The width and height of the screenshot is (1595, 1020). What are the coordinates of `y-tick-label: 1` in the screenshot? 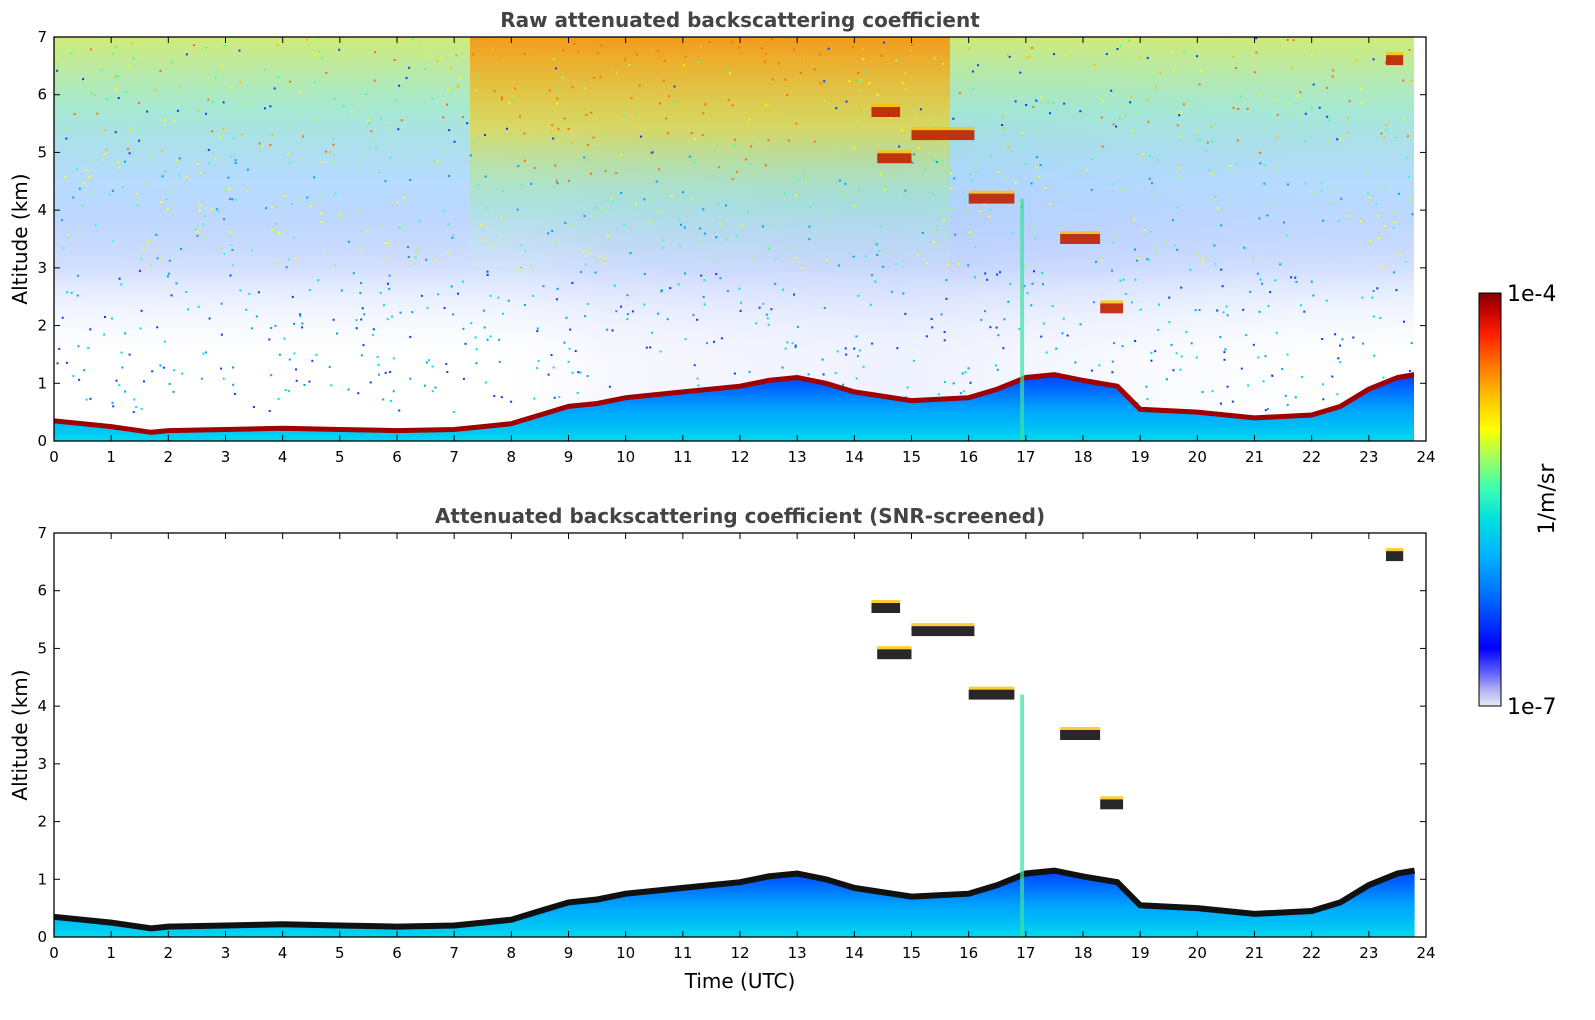 It's located at (42, 879).